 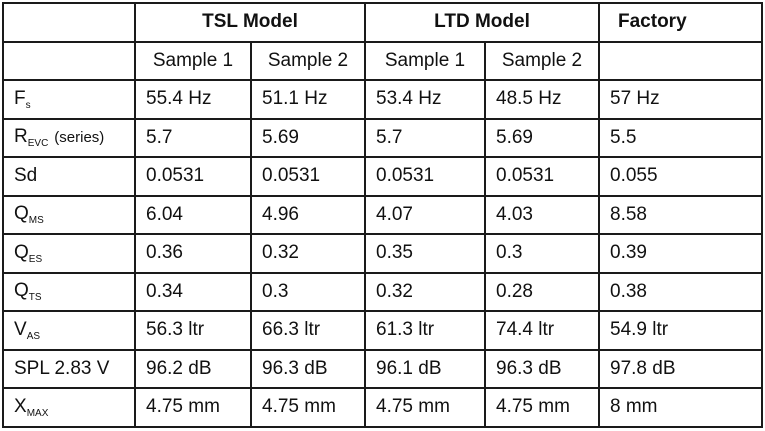 I want to click on value-cell: 51.1 Hz, so click(x=308, y=99).